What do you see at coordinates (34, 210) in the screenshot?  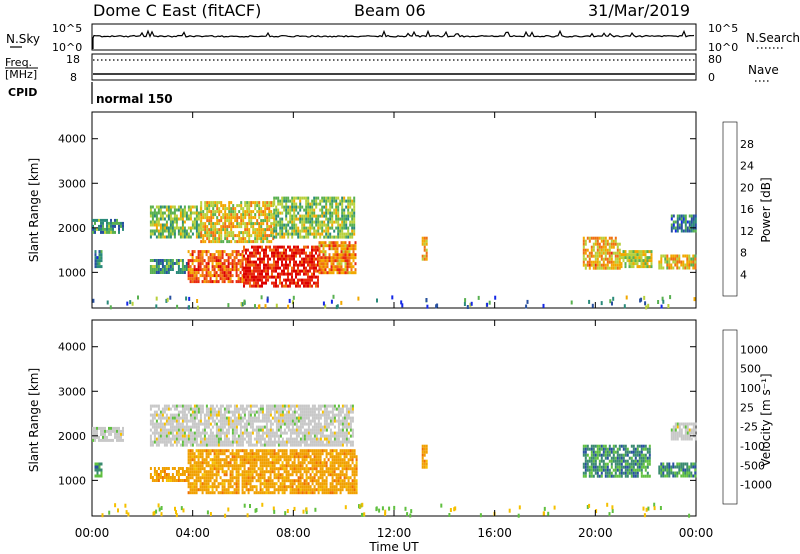 I see `power-ylabel: Slant Range [km]` at bounding box center [34, 210].